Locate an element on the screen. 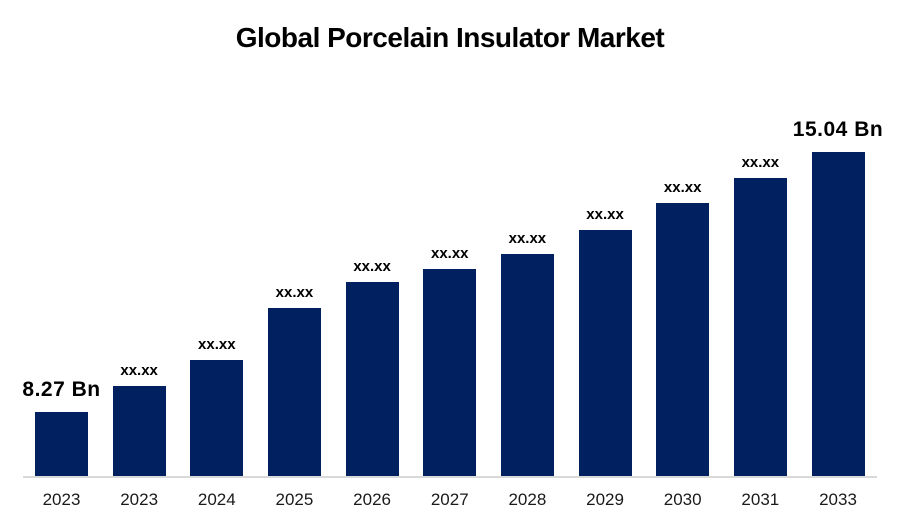 The height and width of the screenshot is (525, 900). bar-value-label: 8.27 Bn is located at coordinates (61, 389).